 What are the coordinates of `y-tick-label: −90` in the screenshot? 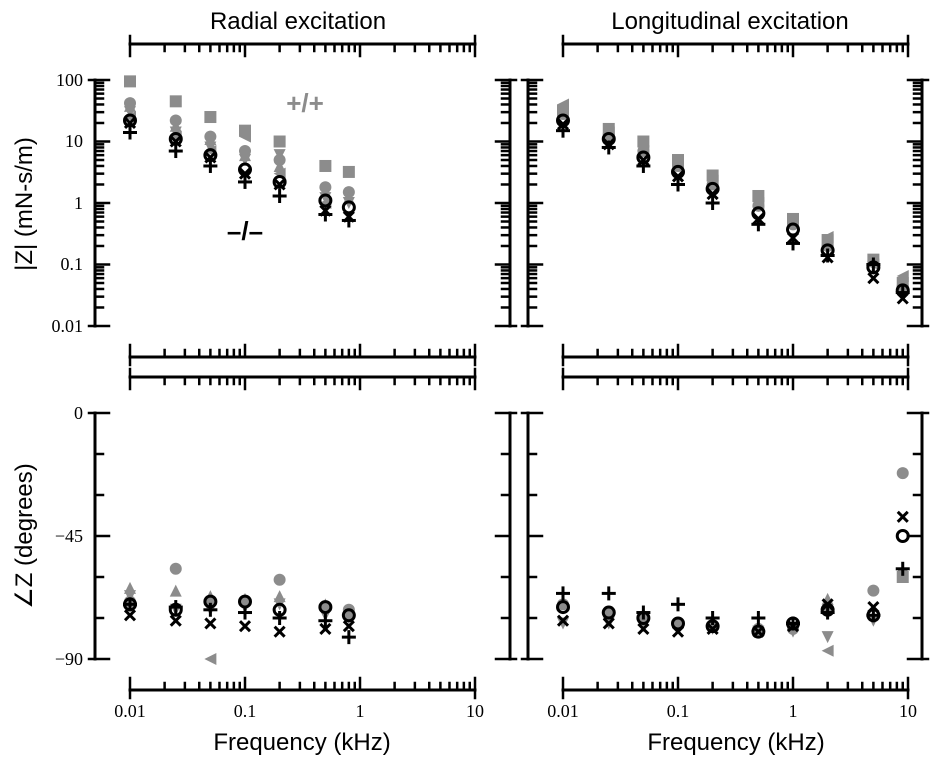 It's located at (69, 659).